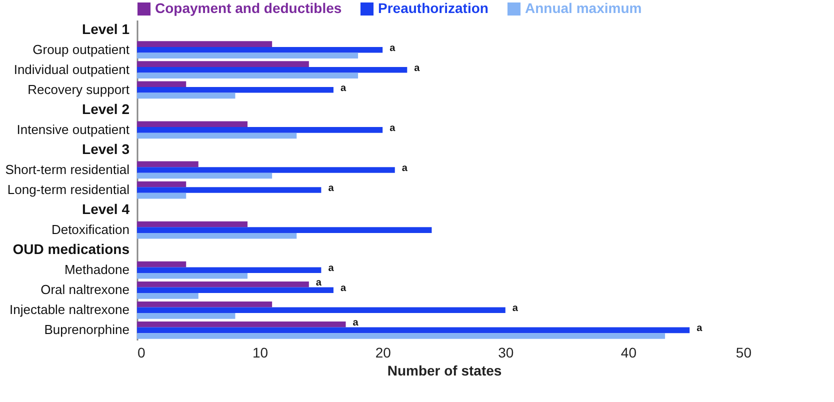  Describe the element at coordinates (73, 129) in the screenshot. I see `y-tick-label: Intensive outpatient` at that location.